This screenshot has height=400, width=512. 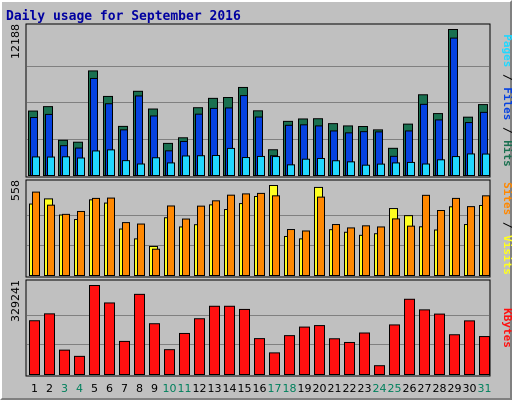 What do you see at coordinates (154, 388) in the screenshot?
I see `day-label-9: 9` at bounding box center [154, 388].